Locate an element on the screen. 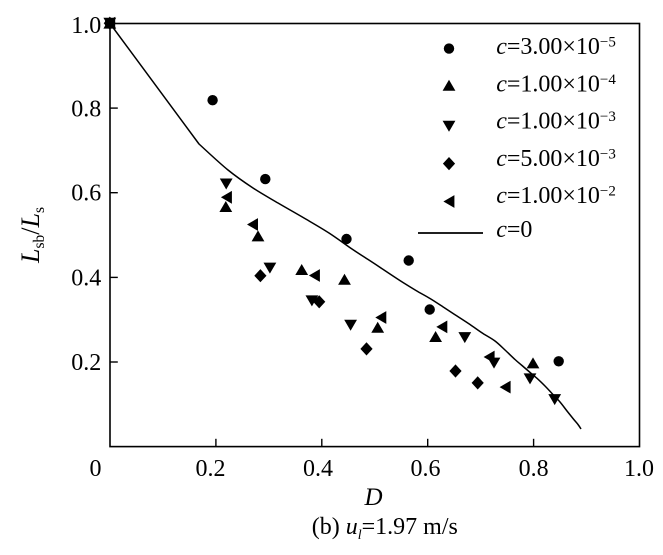 This screenshot has width=663, height=555. svg-text: c=1.00×10−4 is located at coordinates (556, 84).